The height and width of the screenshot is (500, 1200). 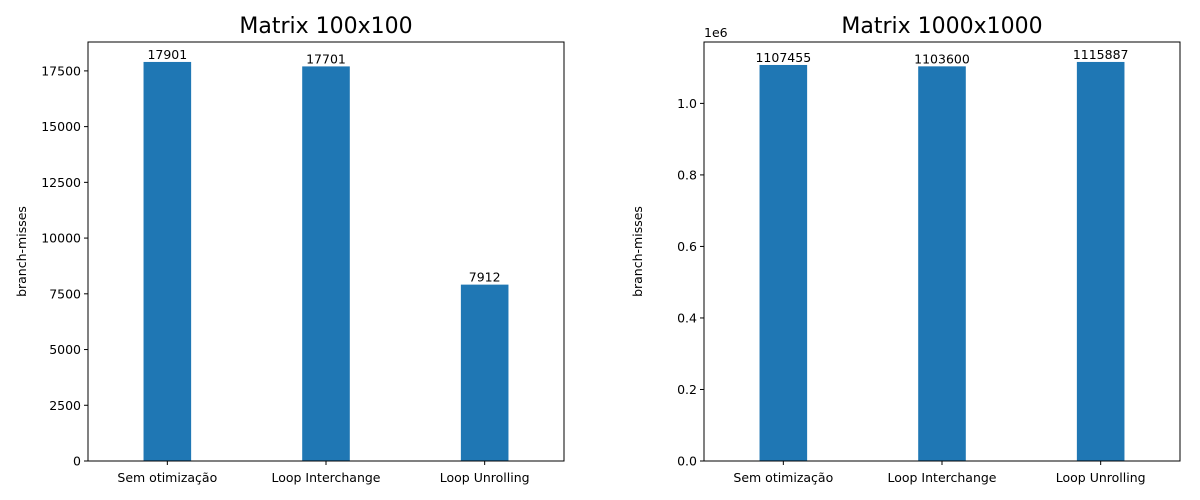 What do you see at coordinates (326, 58) in the screenshot?
I see `data-label: 17701` at bounding box center [326, 58].